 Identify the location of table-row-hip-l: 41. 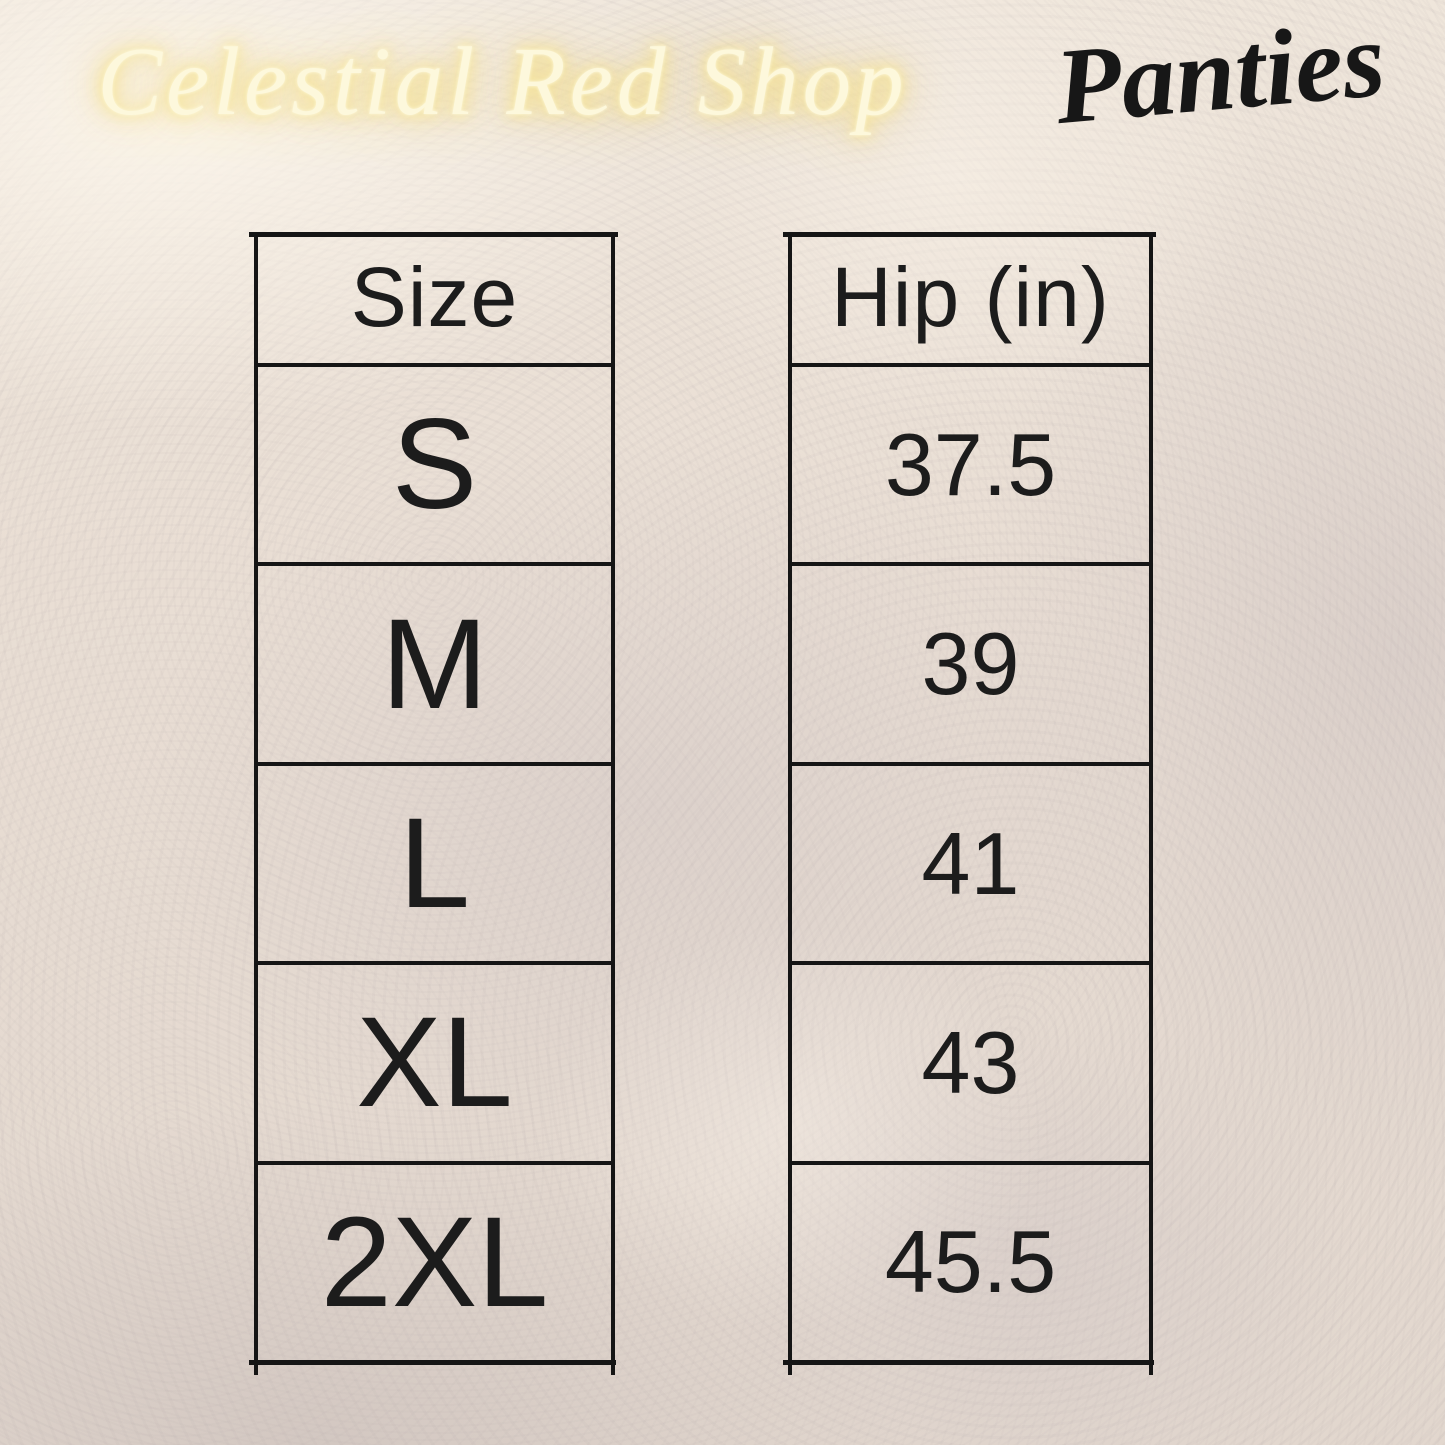
(970, 861).